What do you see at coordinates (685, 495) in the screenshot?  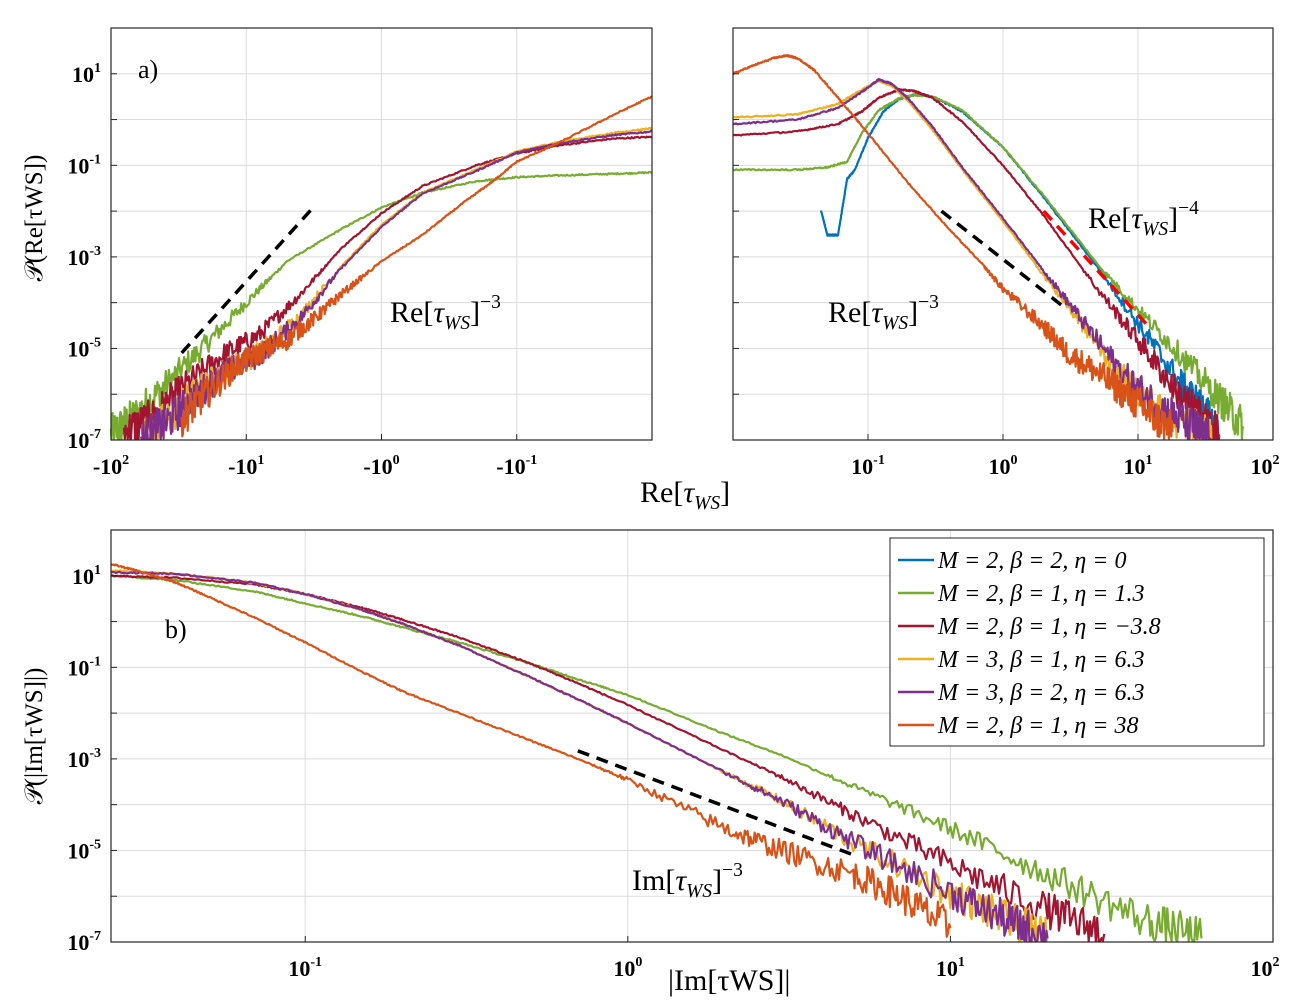 I see `x-axis-label-a: Re[τWS]` at bounding box center [685, 495].